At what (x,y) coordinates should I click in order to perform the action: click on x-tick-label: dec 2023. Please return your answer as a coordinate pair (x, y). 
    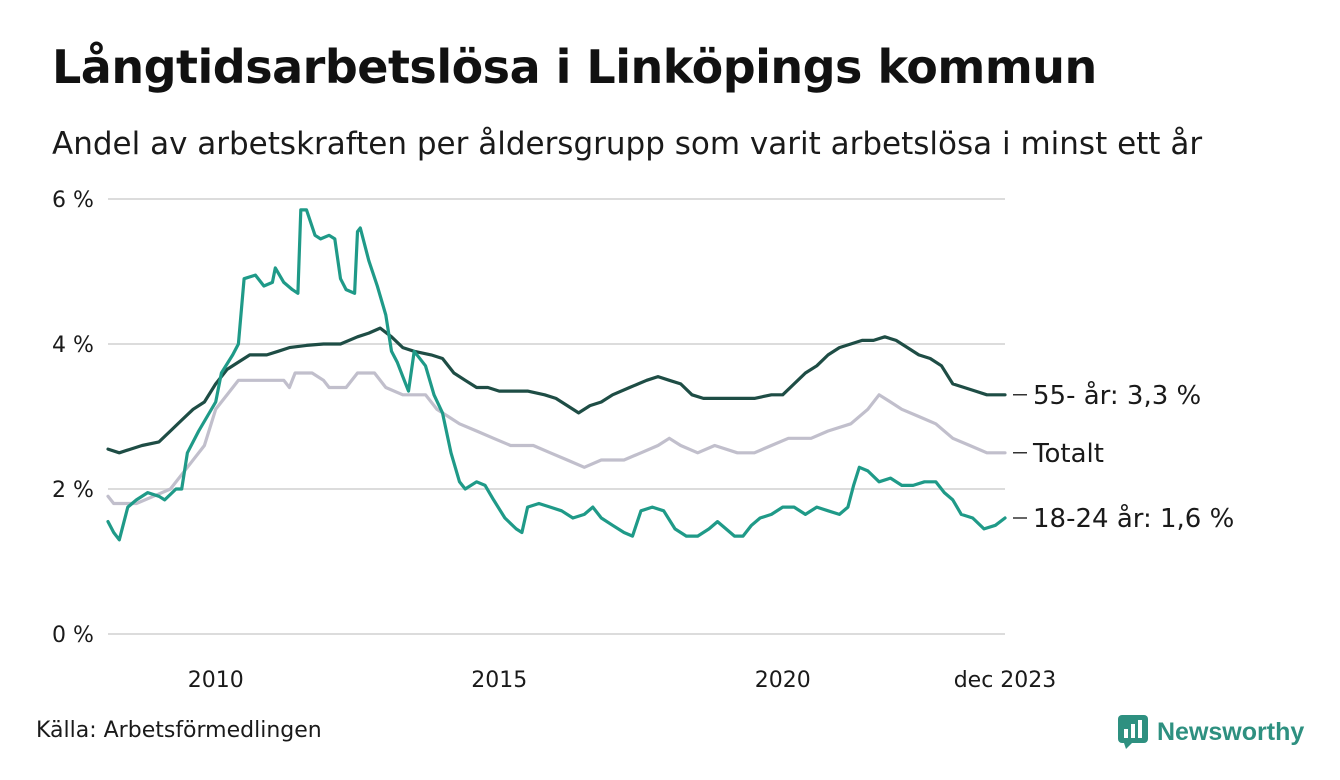
    Looking at the image, I should click on (1005, 680).